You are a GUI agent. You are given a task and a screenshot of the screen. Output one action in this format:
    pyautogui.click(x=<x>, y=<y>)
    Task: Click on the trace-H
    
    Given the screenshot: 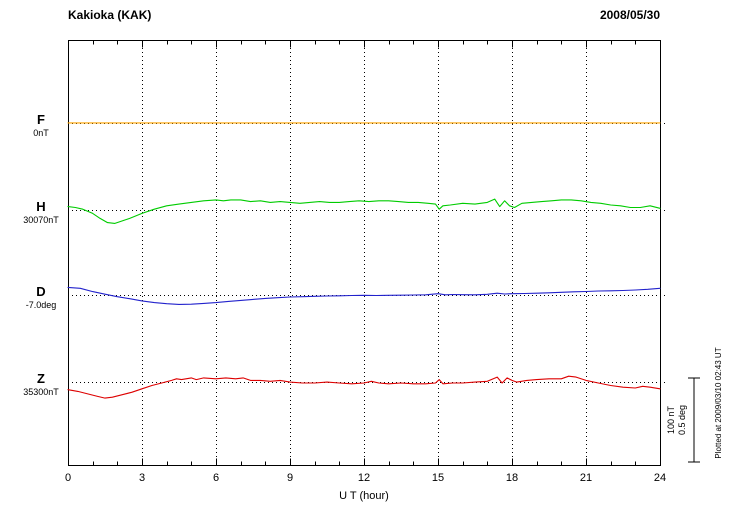 What is the action you would take?
    pyautogui.click(x=364, y=211)
    